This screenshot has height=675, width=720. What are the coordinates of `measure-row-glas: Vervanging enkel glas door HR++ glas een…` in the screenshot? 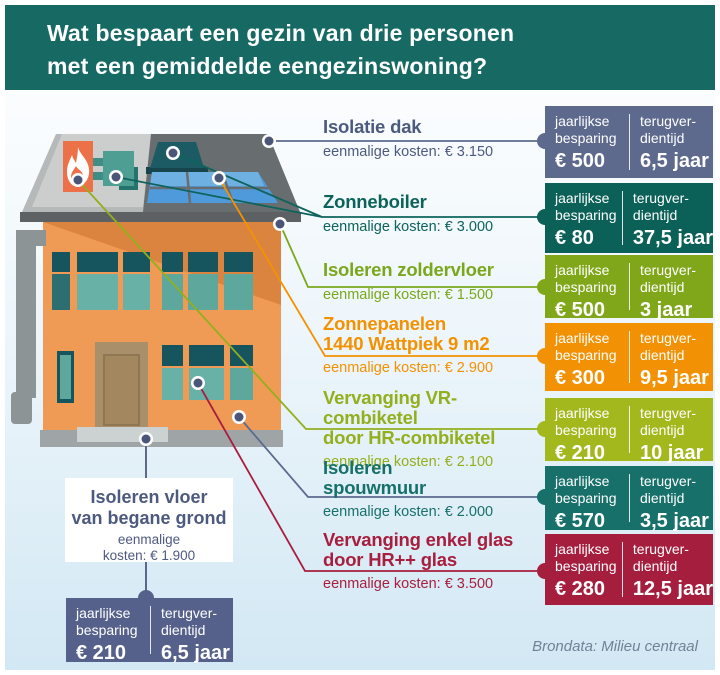 It's located at (435, 561).